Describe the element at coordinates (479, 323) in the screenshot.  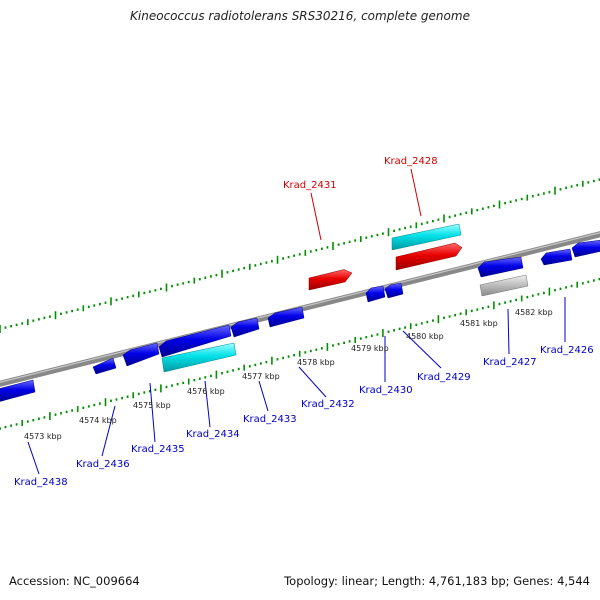
I see `tick-label-4581: 4581 kbp` at that location.